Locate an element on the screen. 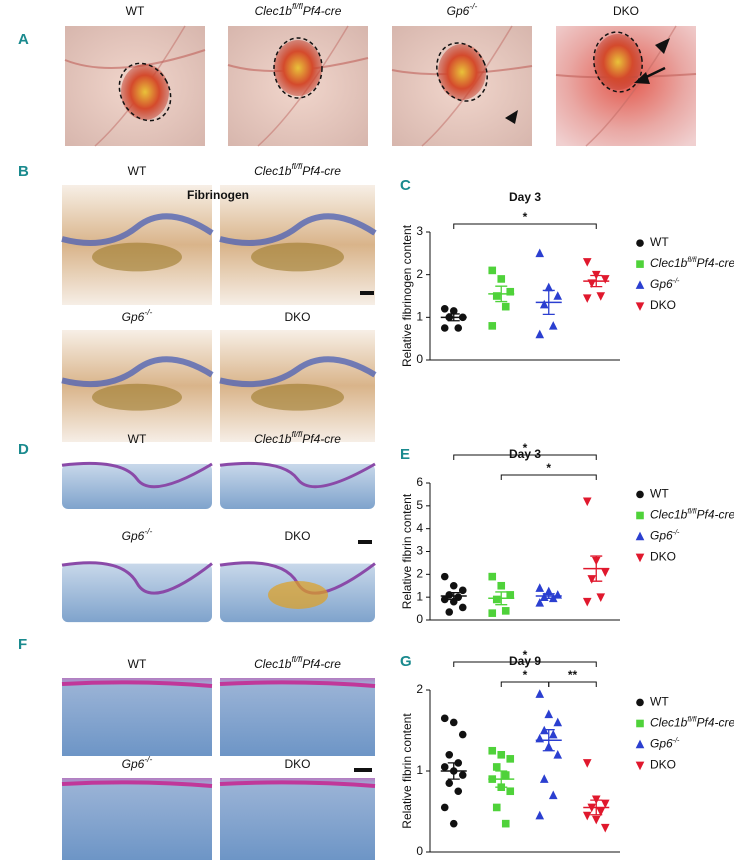  wound is located at coordinates (145, 92).